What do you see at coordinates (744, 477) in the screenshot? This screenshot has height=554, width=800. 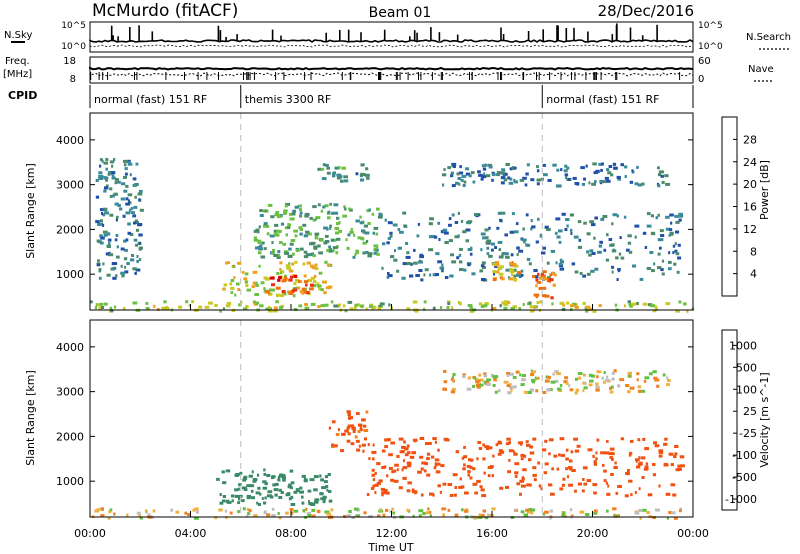 I see `velocity-colorbar-tick-label: -500` at bounding box center [744, 477].